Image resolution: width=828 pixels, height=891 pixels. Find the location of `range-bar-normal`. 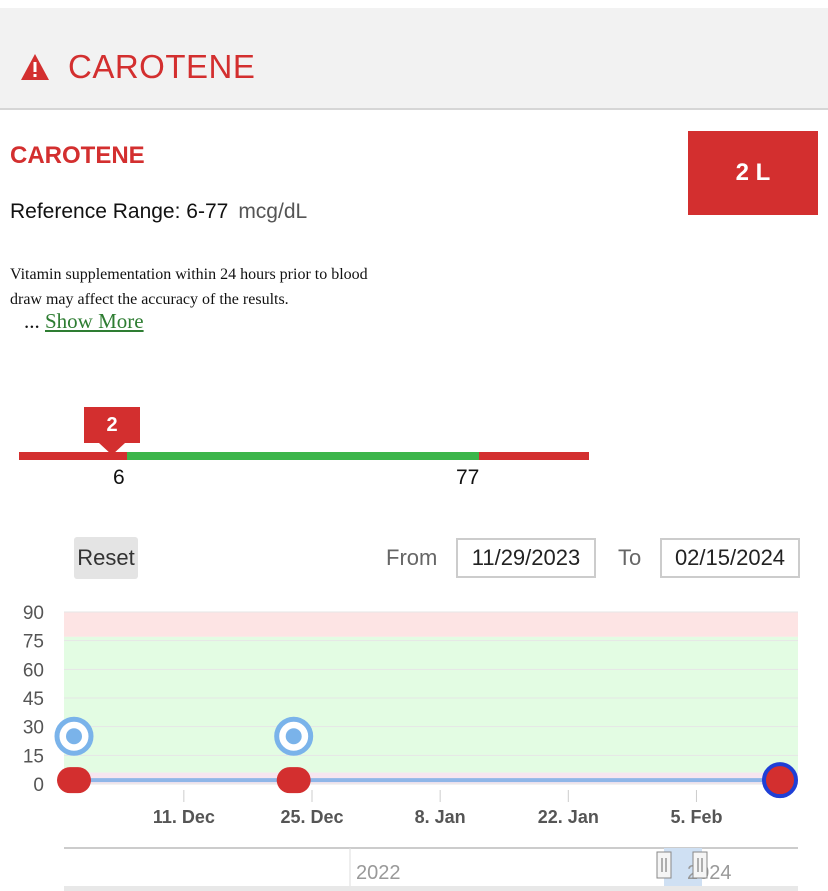

range-bar-normal is located at coordinates (303, 456).